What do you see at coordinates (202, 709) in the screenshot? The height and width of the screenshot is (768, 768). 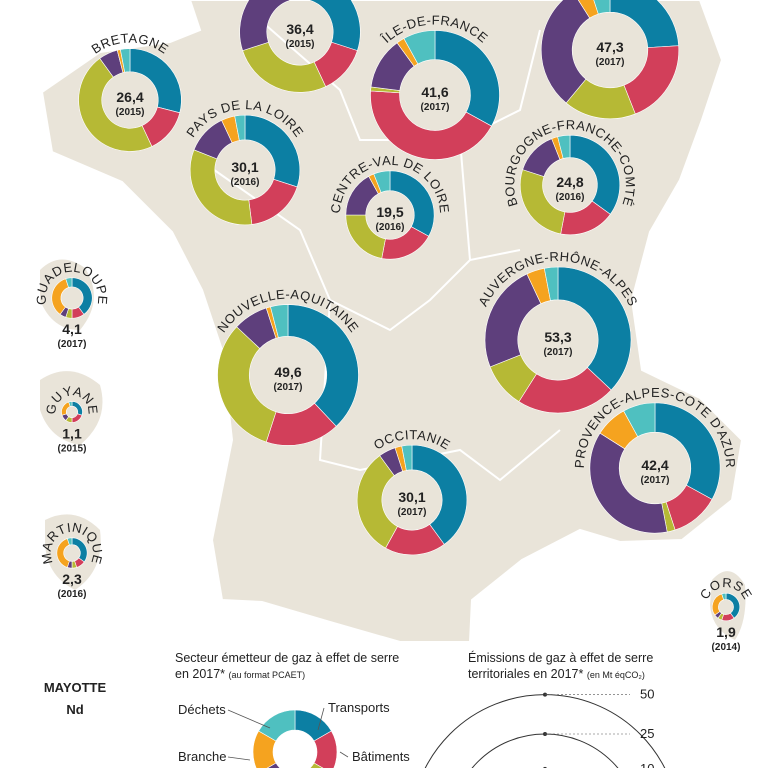 I see `legend-label: Déchets` at bounding box center [202, 709].